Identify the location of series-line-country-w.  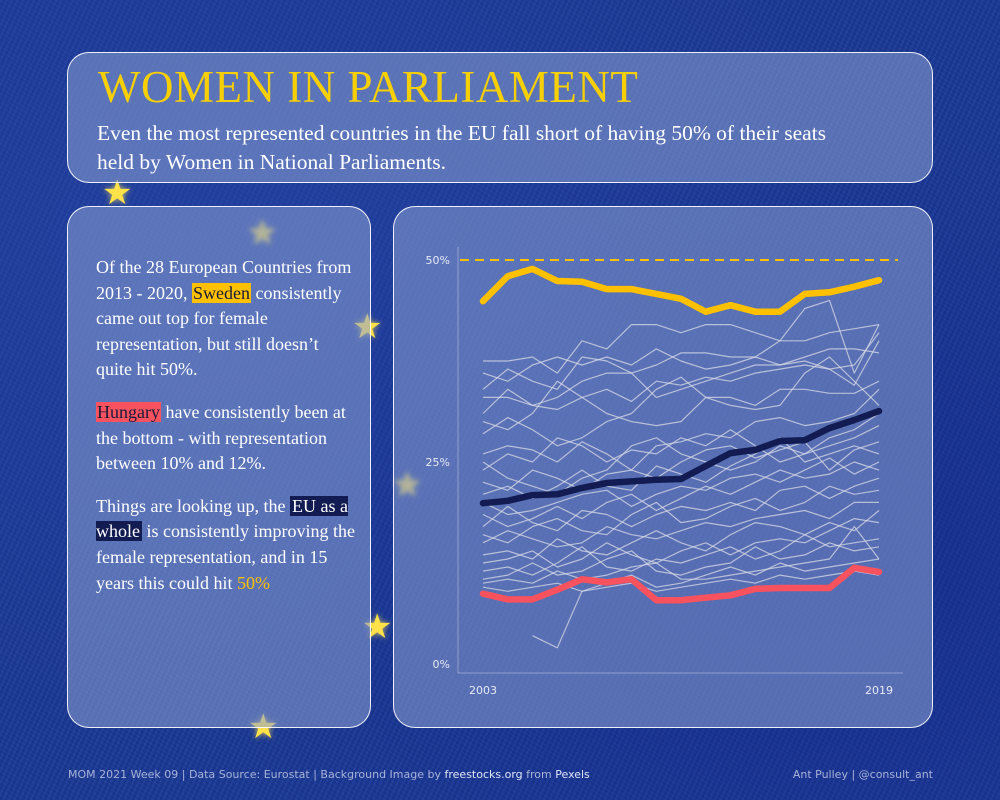
(681, 581).